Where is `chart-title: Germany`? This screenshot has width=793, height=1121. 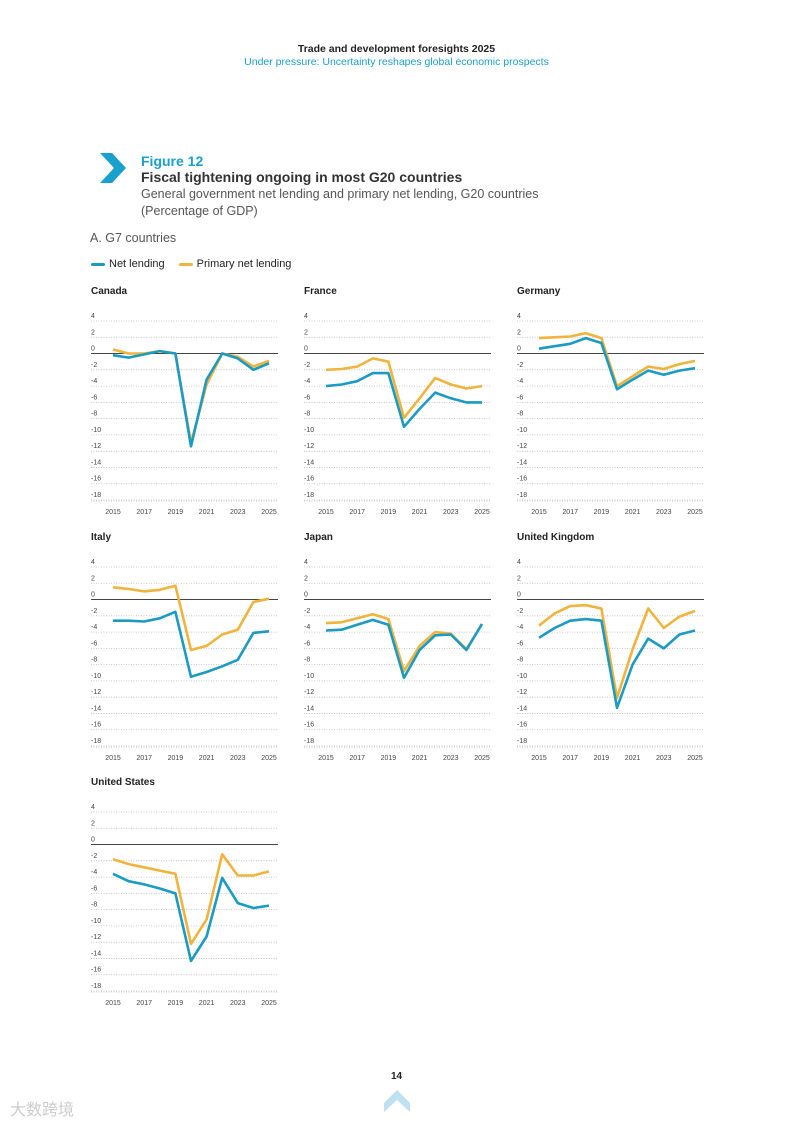 chart-title: Germany is located at coordinates (539, 291).